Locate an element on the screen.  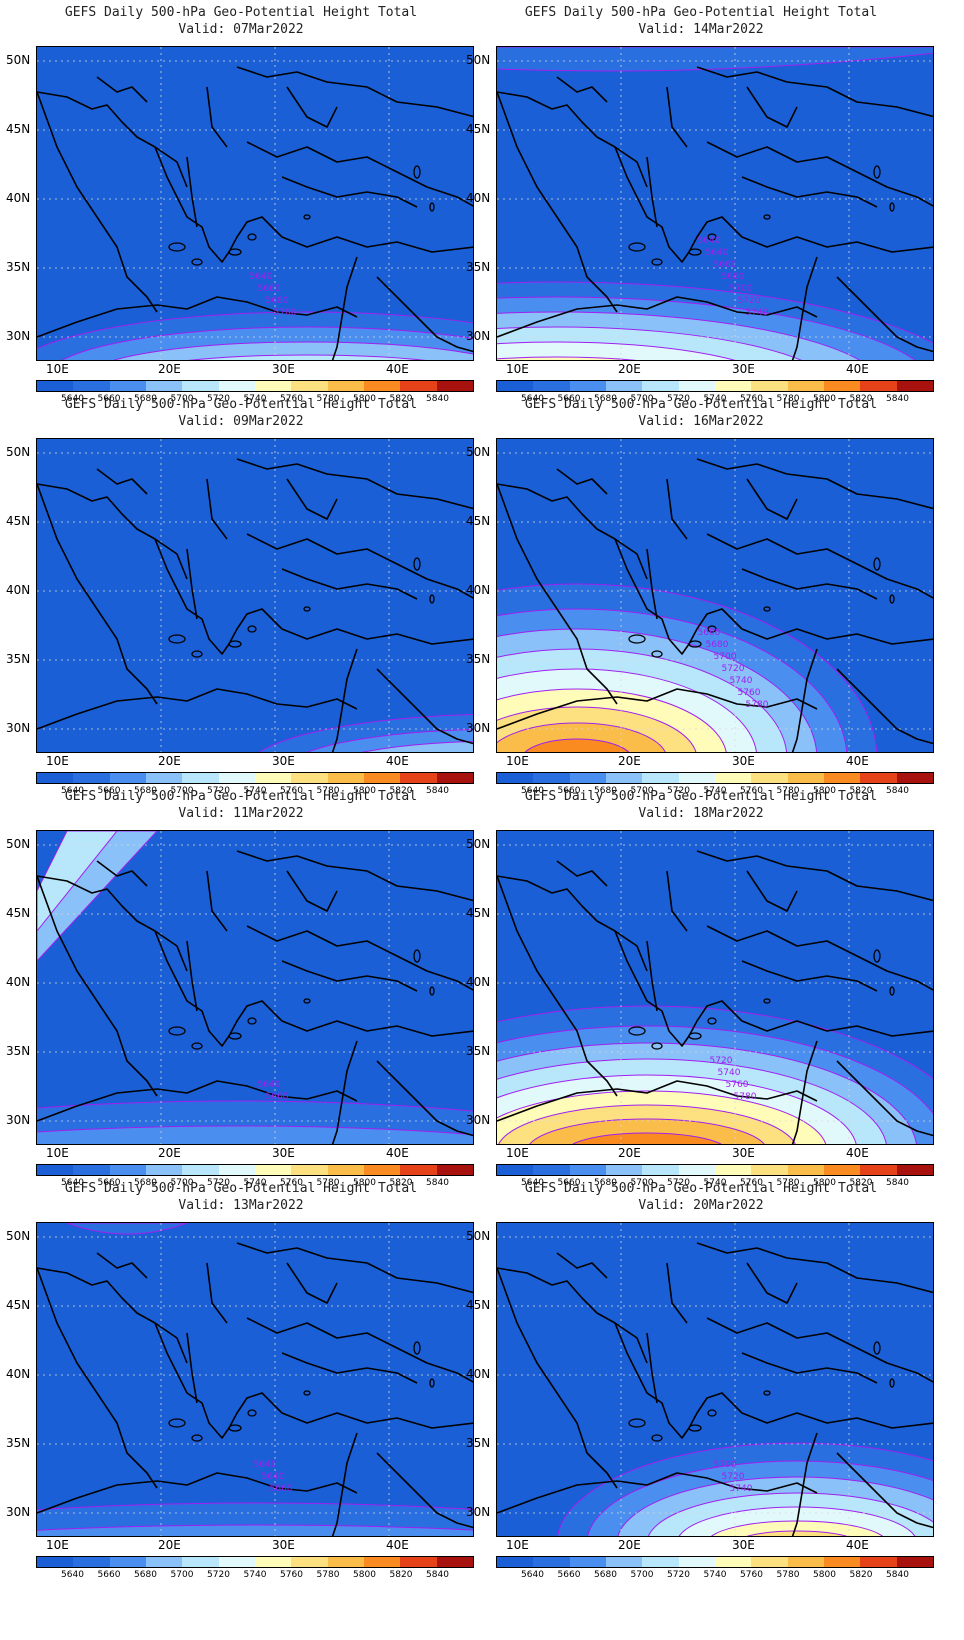
colorbar-label: 5800 is located at coordinates (364, 791).